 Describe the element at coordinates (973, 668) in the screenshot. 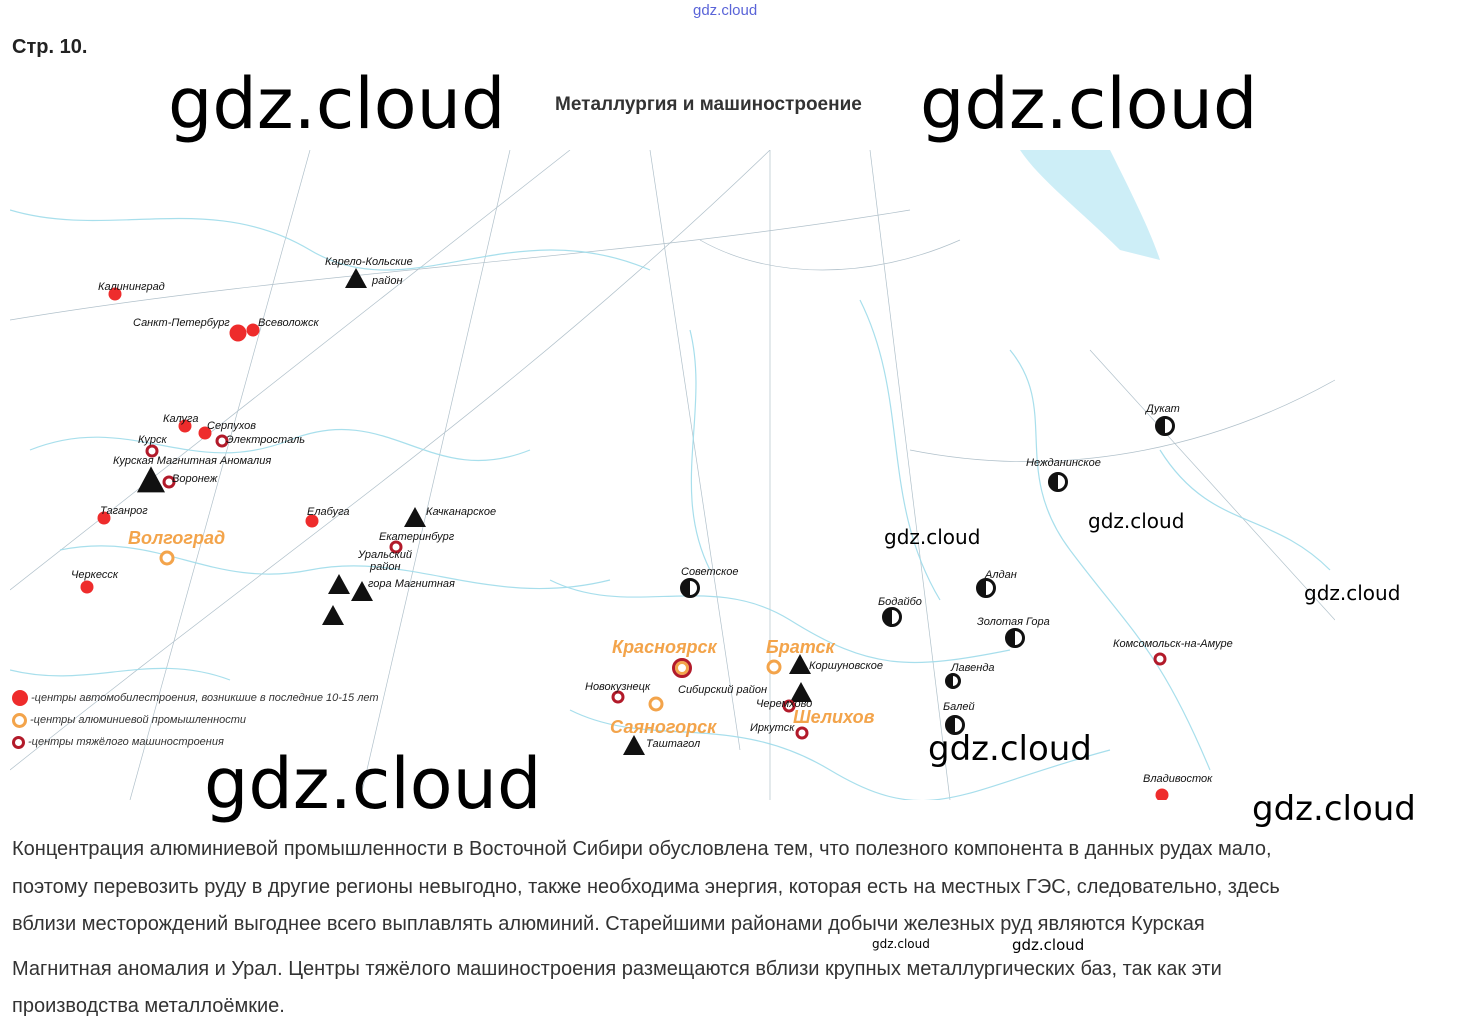

I see `map-label: Лавенда` at that location.